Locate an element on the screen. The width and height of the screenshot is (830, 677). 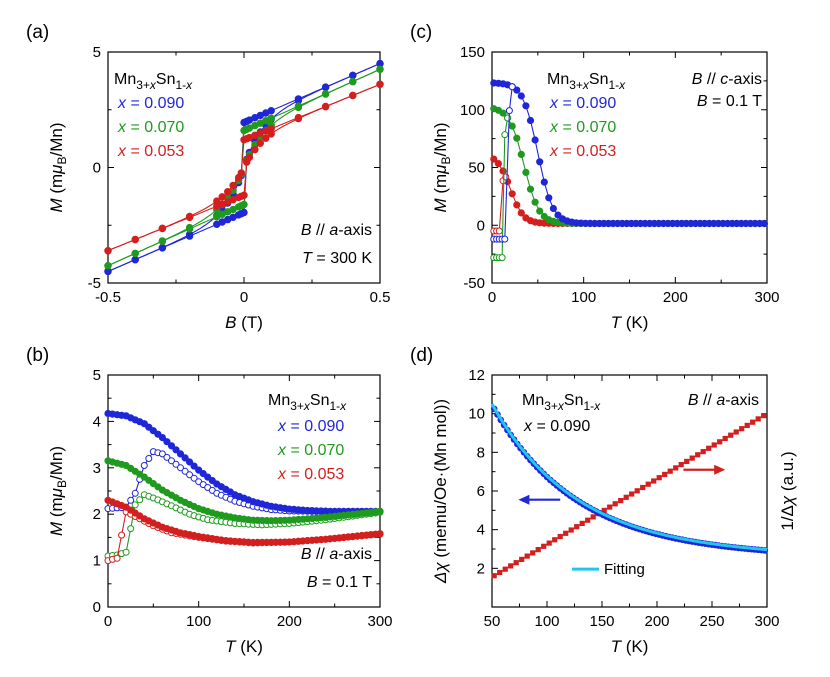
y-tick-label: -50 is located at coordinates (474, 283).